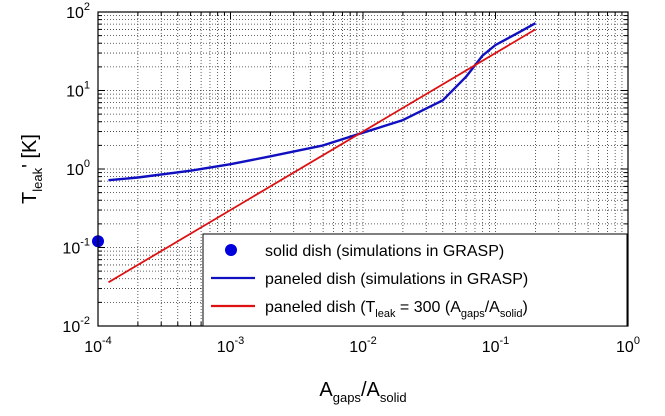  I want to click on legend-label-paneled-fit: paneled dish (Tleak = 300 (Agaps/Asolid), so click(396, 309).